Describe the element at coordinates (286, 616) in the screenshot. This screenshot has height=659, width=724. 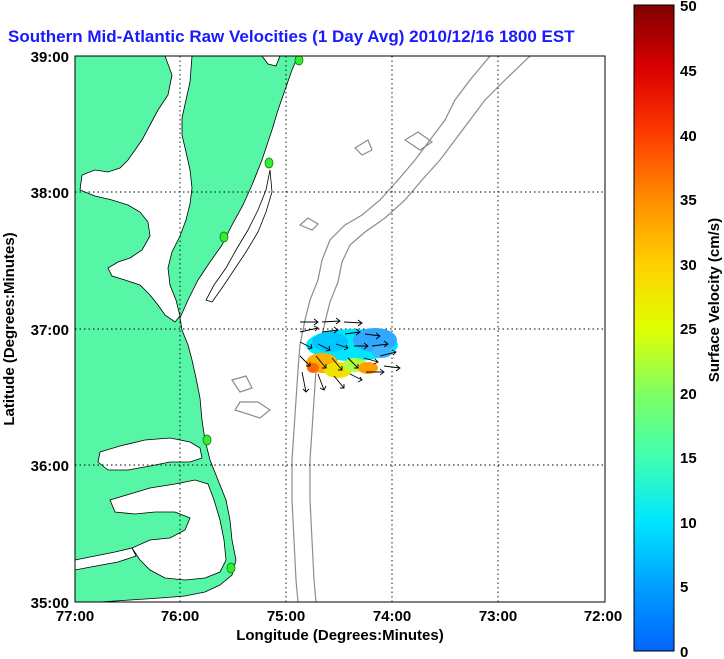
I see `x-tick-label: 75:00` at that location.